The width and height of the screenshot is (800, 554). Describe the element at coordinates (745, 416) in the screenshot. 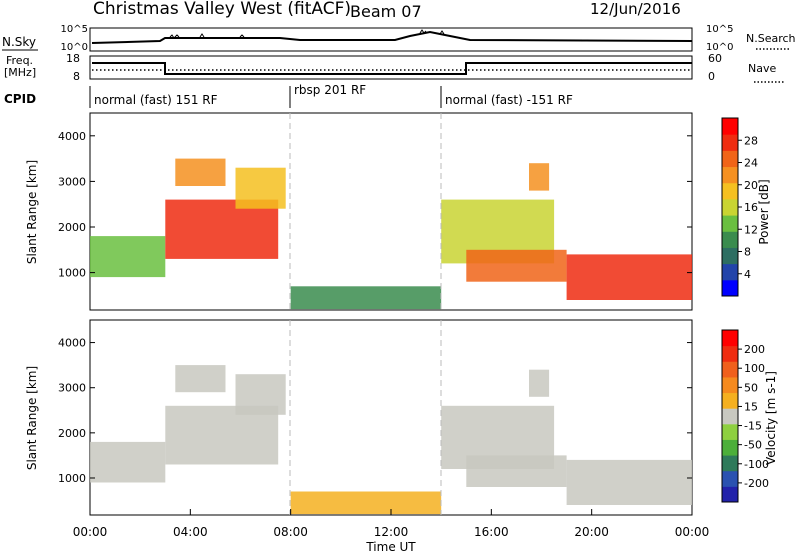

I see `velocity-colorbar: 200 100 50 15 -15 -50 -100 -200` at that location.